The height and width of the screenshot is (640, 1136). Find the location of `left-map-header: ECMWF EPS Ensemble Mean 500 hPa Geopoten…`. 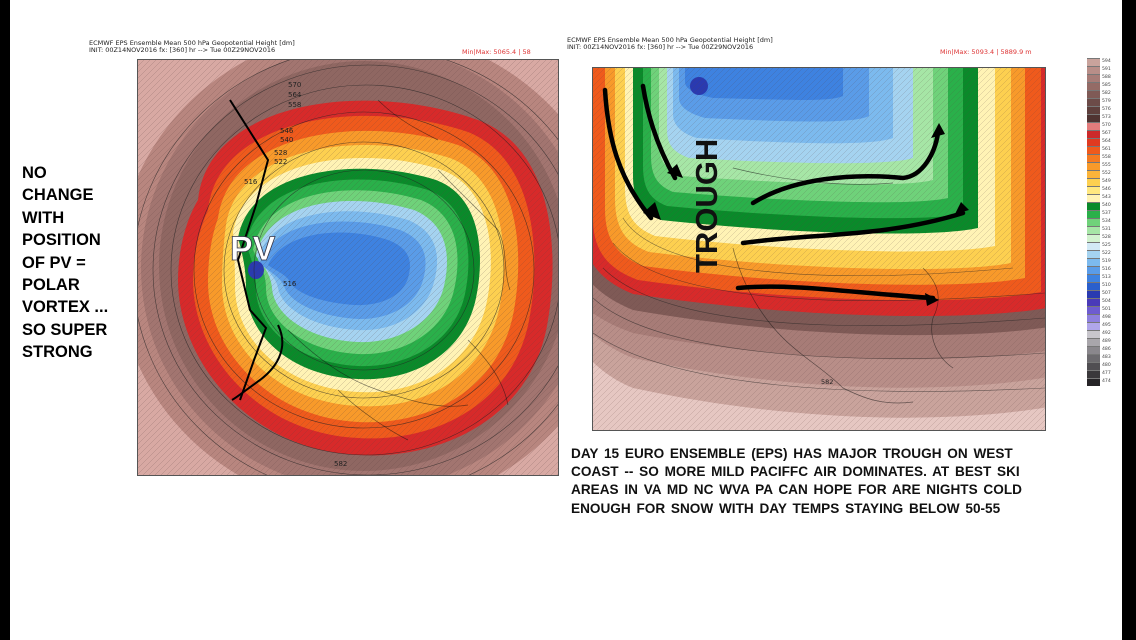

left-map-header: ECMWF EPS Ensemble Mean 500 hPa Geopoten… is located at coordinates (192, 47).